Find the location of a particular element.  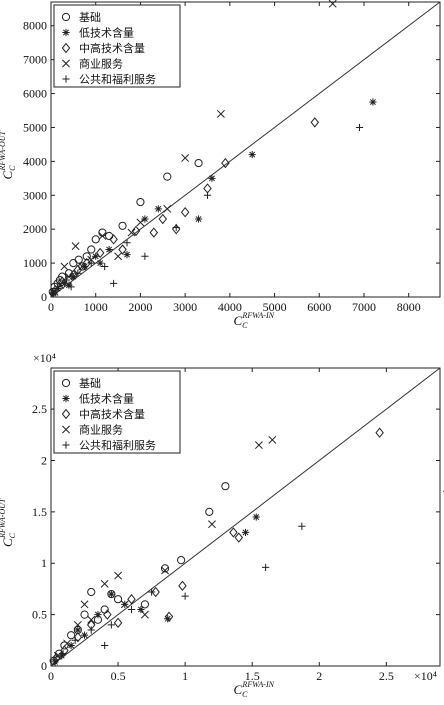

y-tick-label: 2.5 is located at coordinates (39, 409).